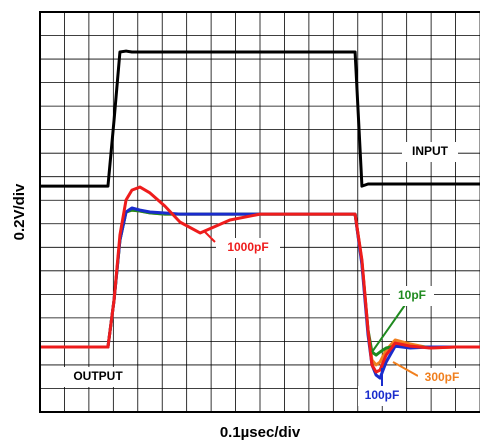  I want to click on input-label: INPUT, so click(430, 151).